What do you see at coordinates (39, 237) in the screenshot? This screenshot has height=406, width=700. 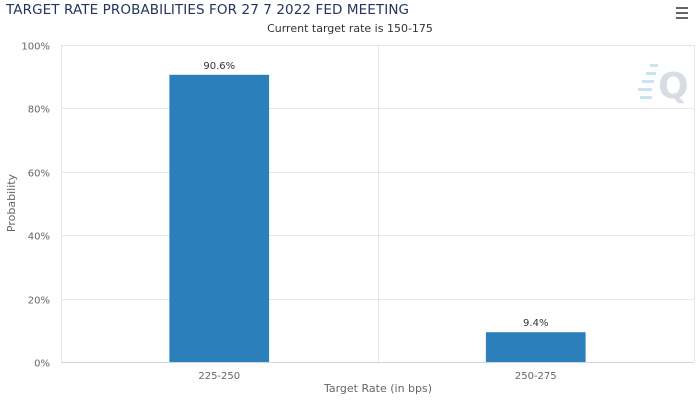 I see `y-tick-label: 40%` at bounding box center [39, 237].